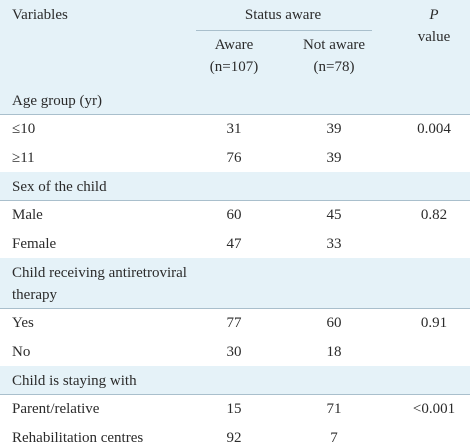  I want to click on cell-not-aware: 60, so click(334, 323).